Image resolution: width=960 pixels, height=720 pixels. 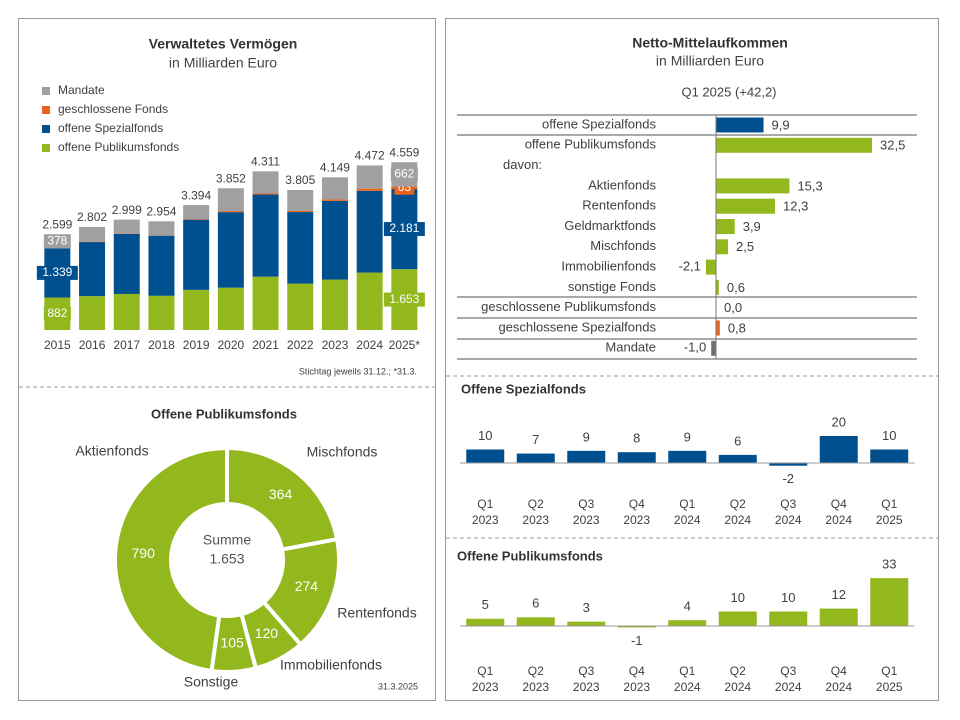 What do you see at coordinates (404, 299) in the screenshot?
I see `value-label: 1.653` at bounding box center [404, 299].